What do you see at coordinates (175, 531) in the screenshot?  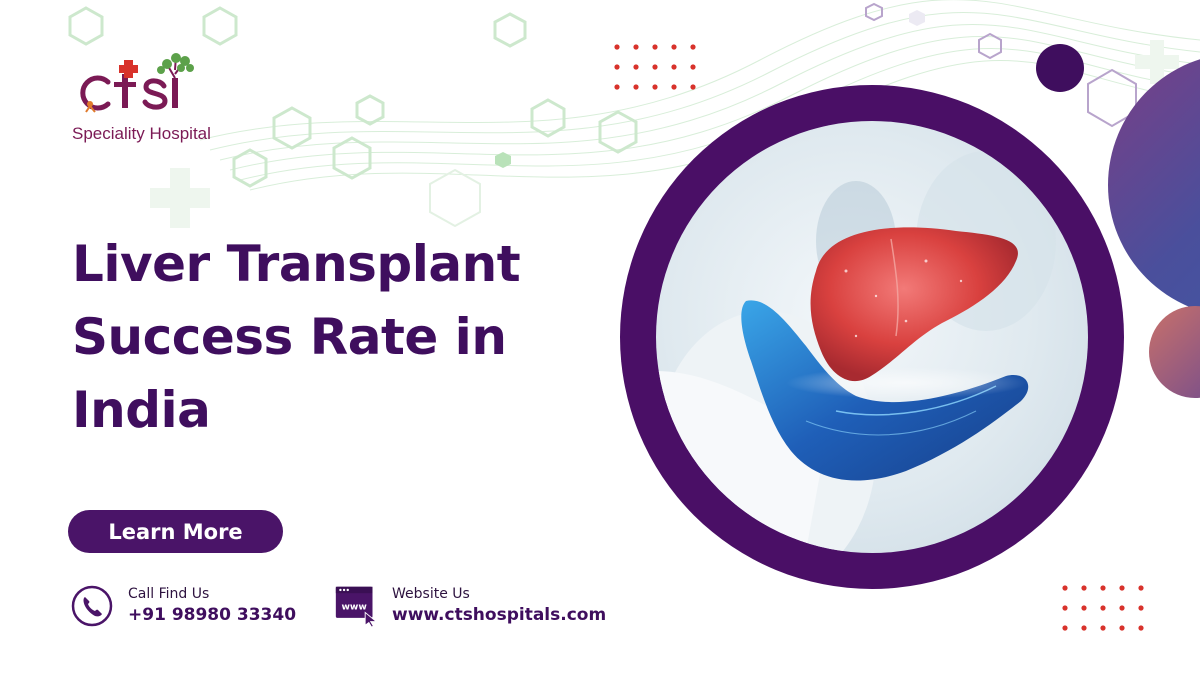 I see `learn-more-button: Learn More` at bounding box center [175, 531].